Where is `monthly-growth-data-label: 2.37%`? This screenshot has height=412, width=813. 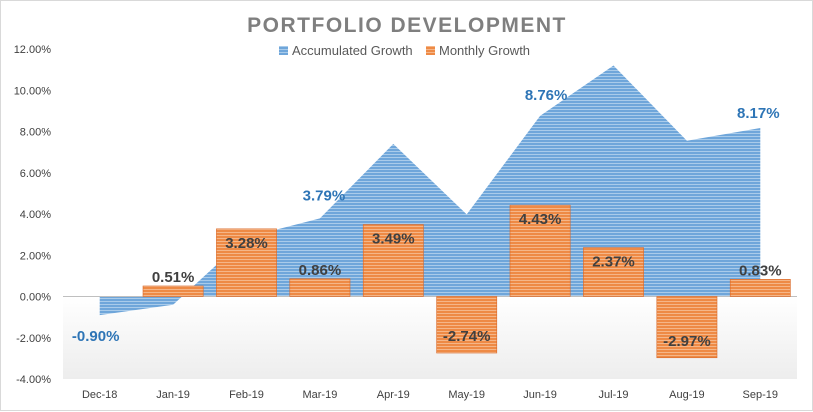 monthly-growth-data-label: 2.37% is located at coordinates (613, 262).